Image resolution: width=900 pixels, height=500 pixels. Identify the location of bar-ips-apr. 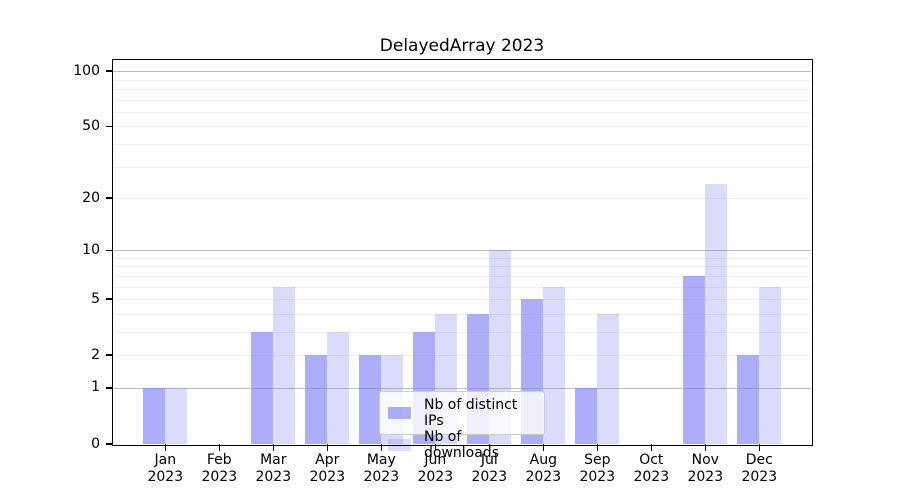
(316, 399).